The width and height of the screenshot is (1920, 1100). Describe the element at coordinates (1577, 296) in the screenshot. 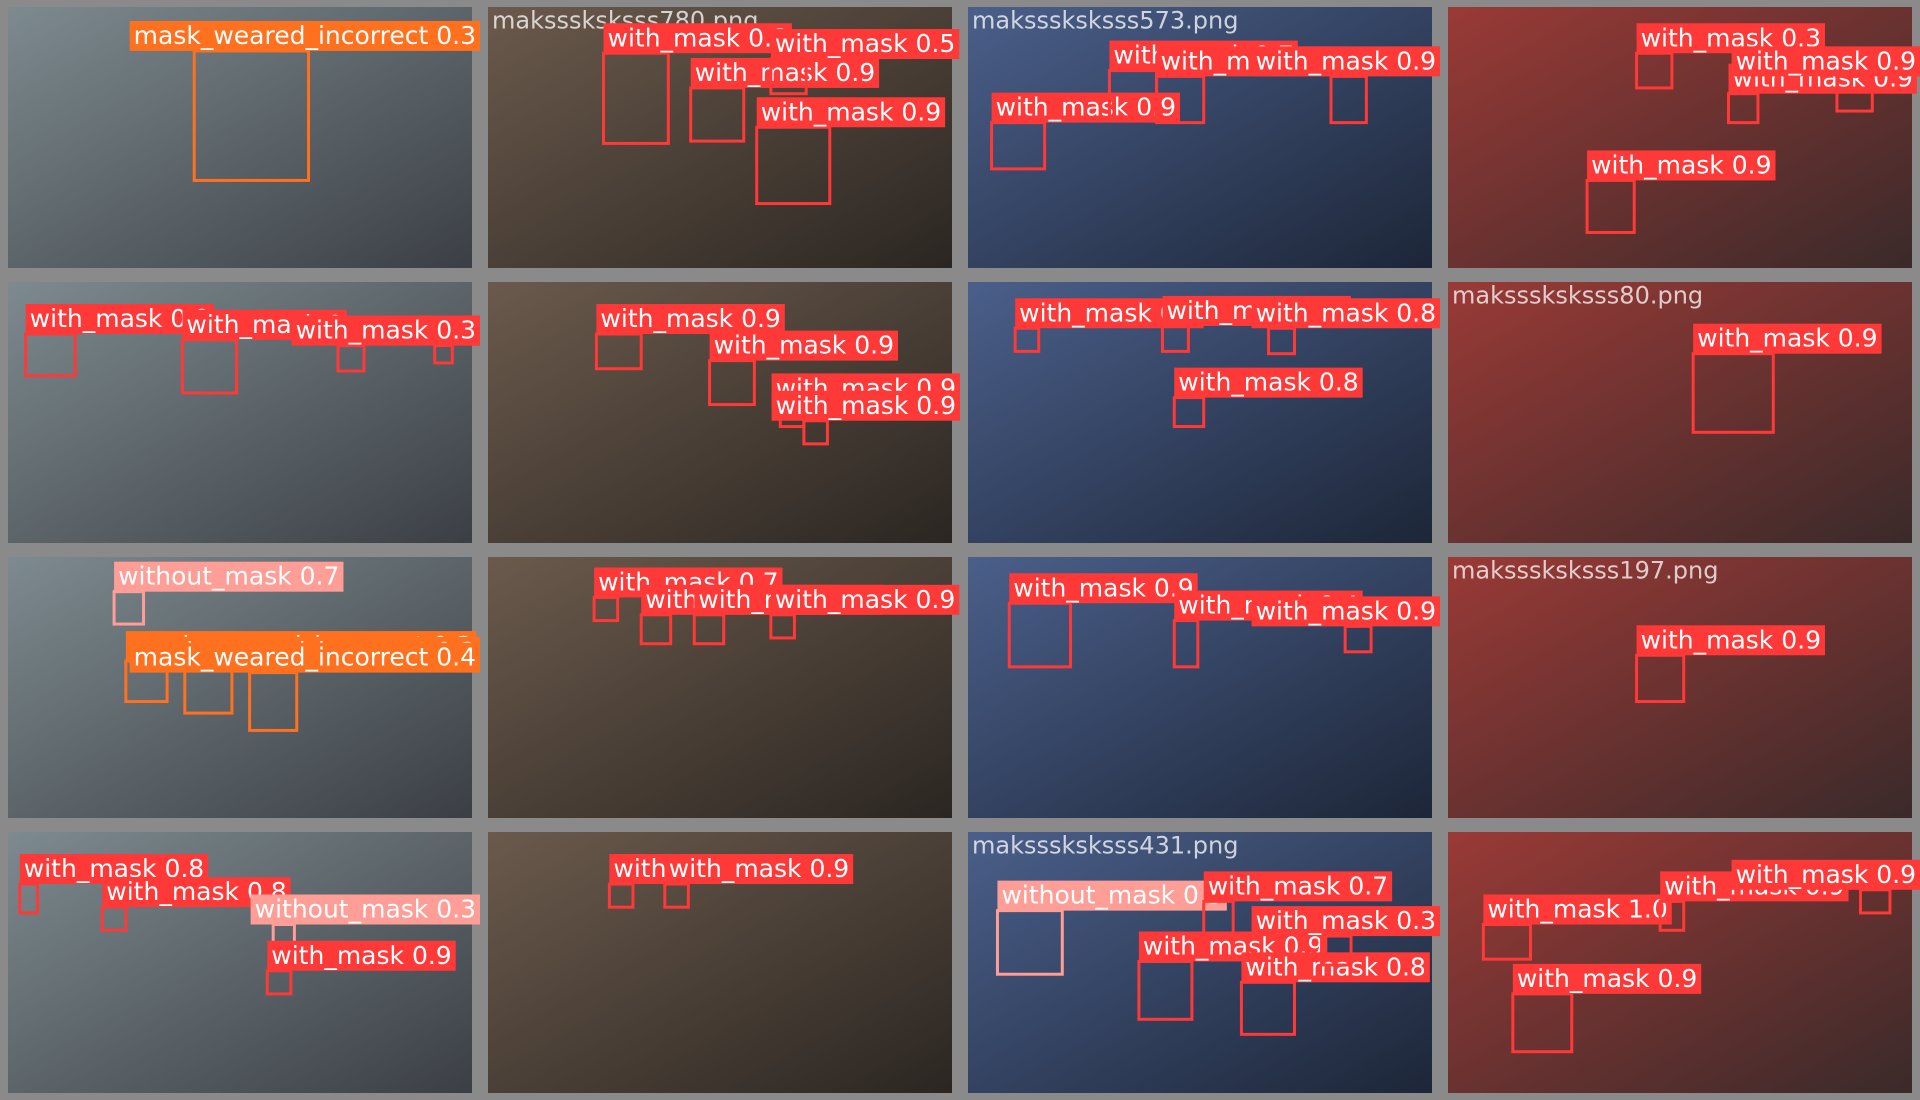

I see `filename: maksssksksss80.png` at that location.